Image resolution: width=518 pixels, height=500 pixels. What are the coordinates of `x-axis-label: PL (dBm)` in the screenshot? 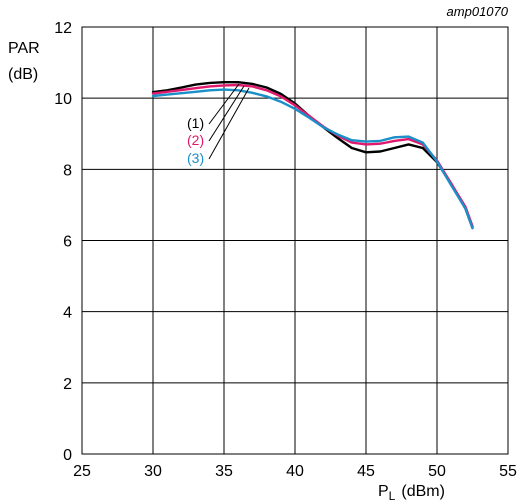 It's located at (411, 491).